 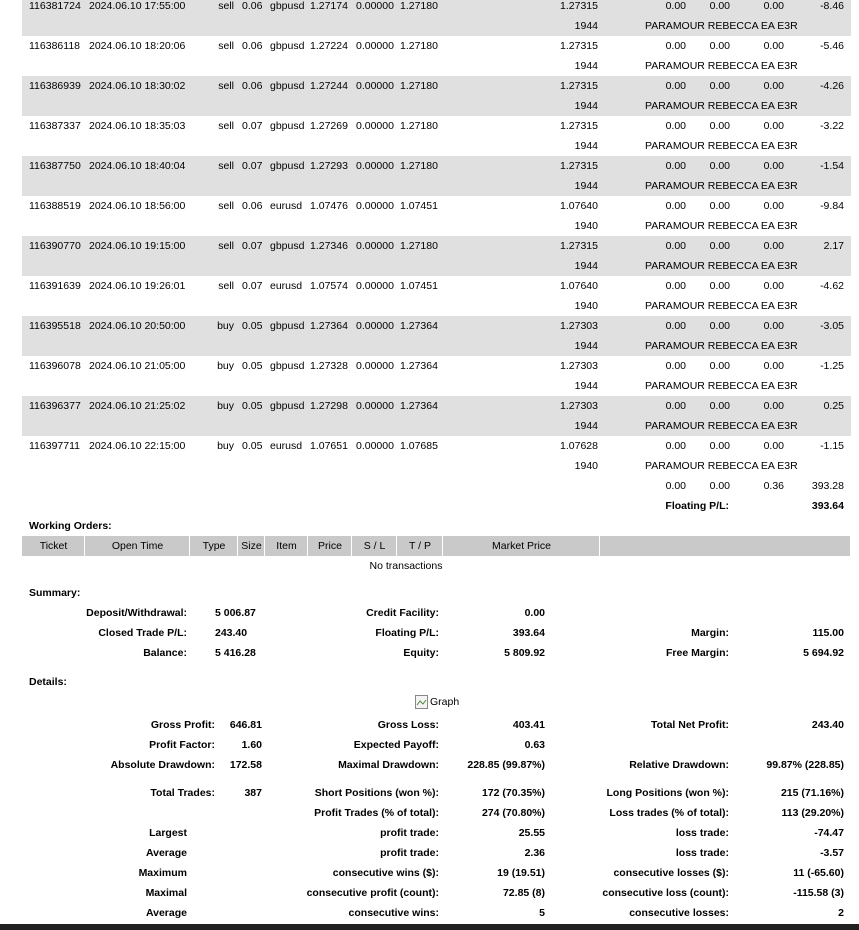 I want to click on ticket: 116395518, so click(x=55, y=326).